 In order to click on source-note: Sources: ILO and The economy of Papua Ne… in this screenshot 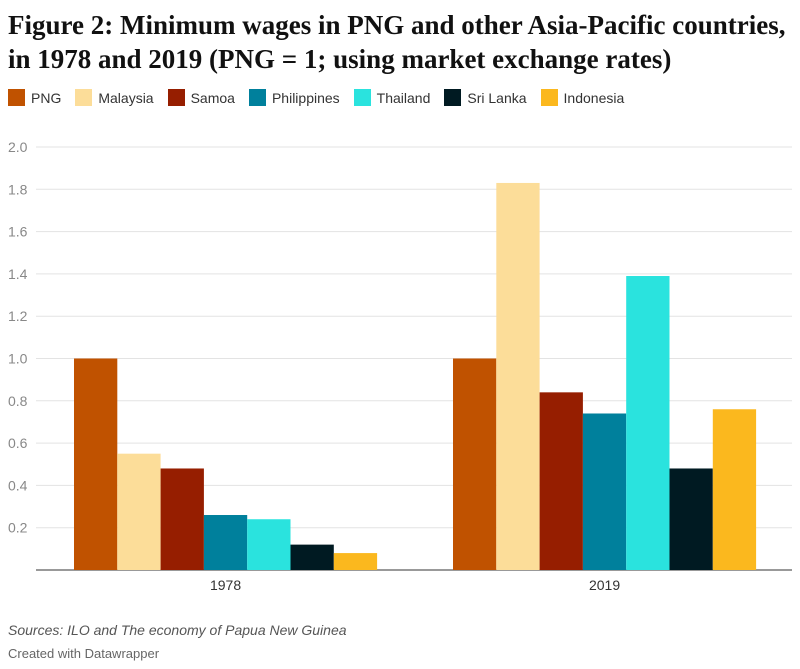, I will do `click(177, 630)`.